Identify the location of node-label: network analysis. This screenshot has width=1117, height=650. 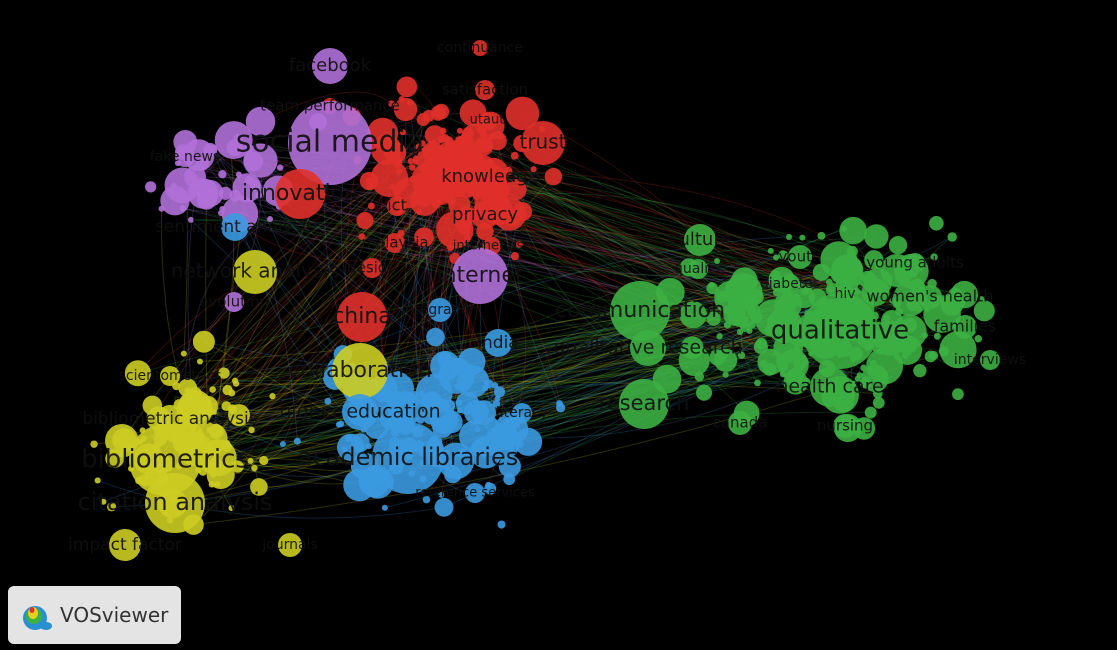
(255, 271).